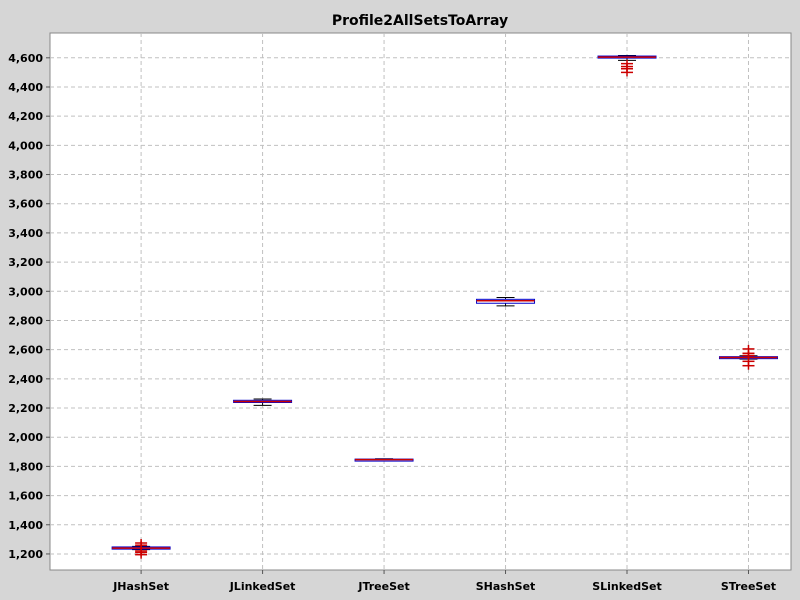 The width and height of the screenshot is (800, 600). Describe the element at coordinates (25, 145) in the screenshot. I see `y-tick-label: 4,000` at that location.